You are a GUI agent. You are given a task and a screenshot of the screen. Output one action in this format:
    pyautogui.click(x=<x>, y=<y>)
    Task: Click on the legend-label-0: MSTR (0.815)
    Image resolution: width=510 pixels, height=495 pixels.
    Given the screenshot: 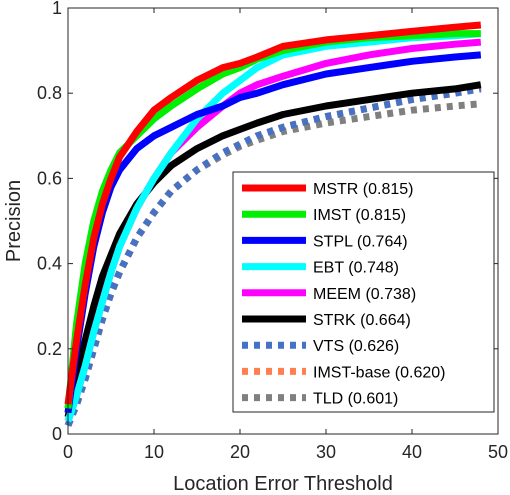 What is the action you would take?
    pyautogui.click(x=363, y=189)
    